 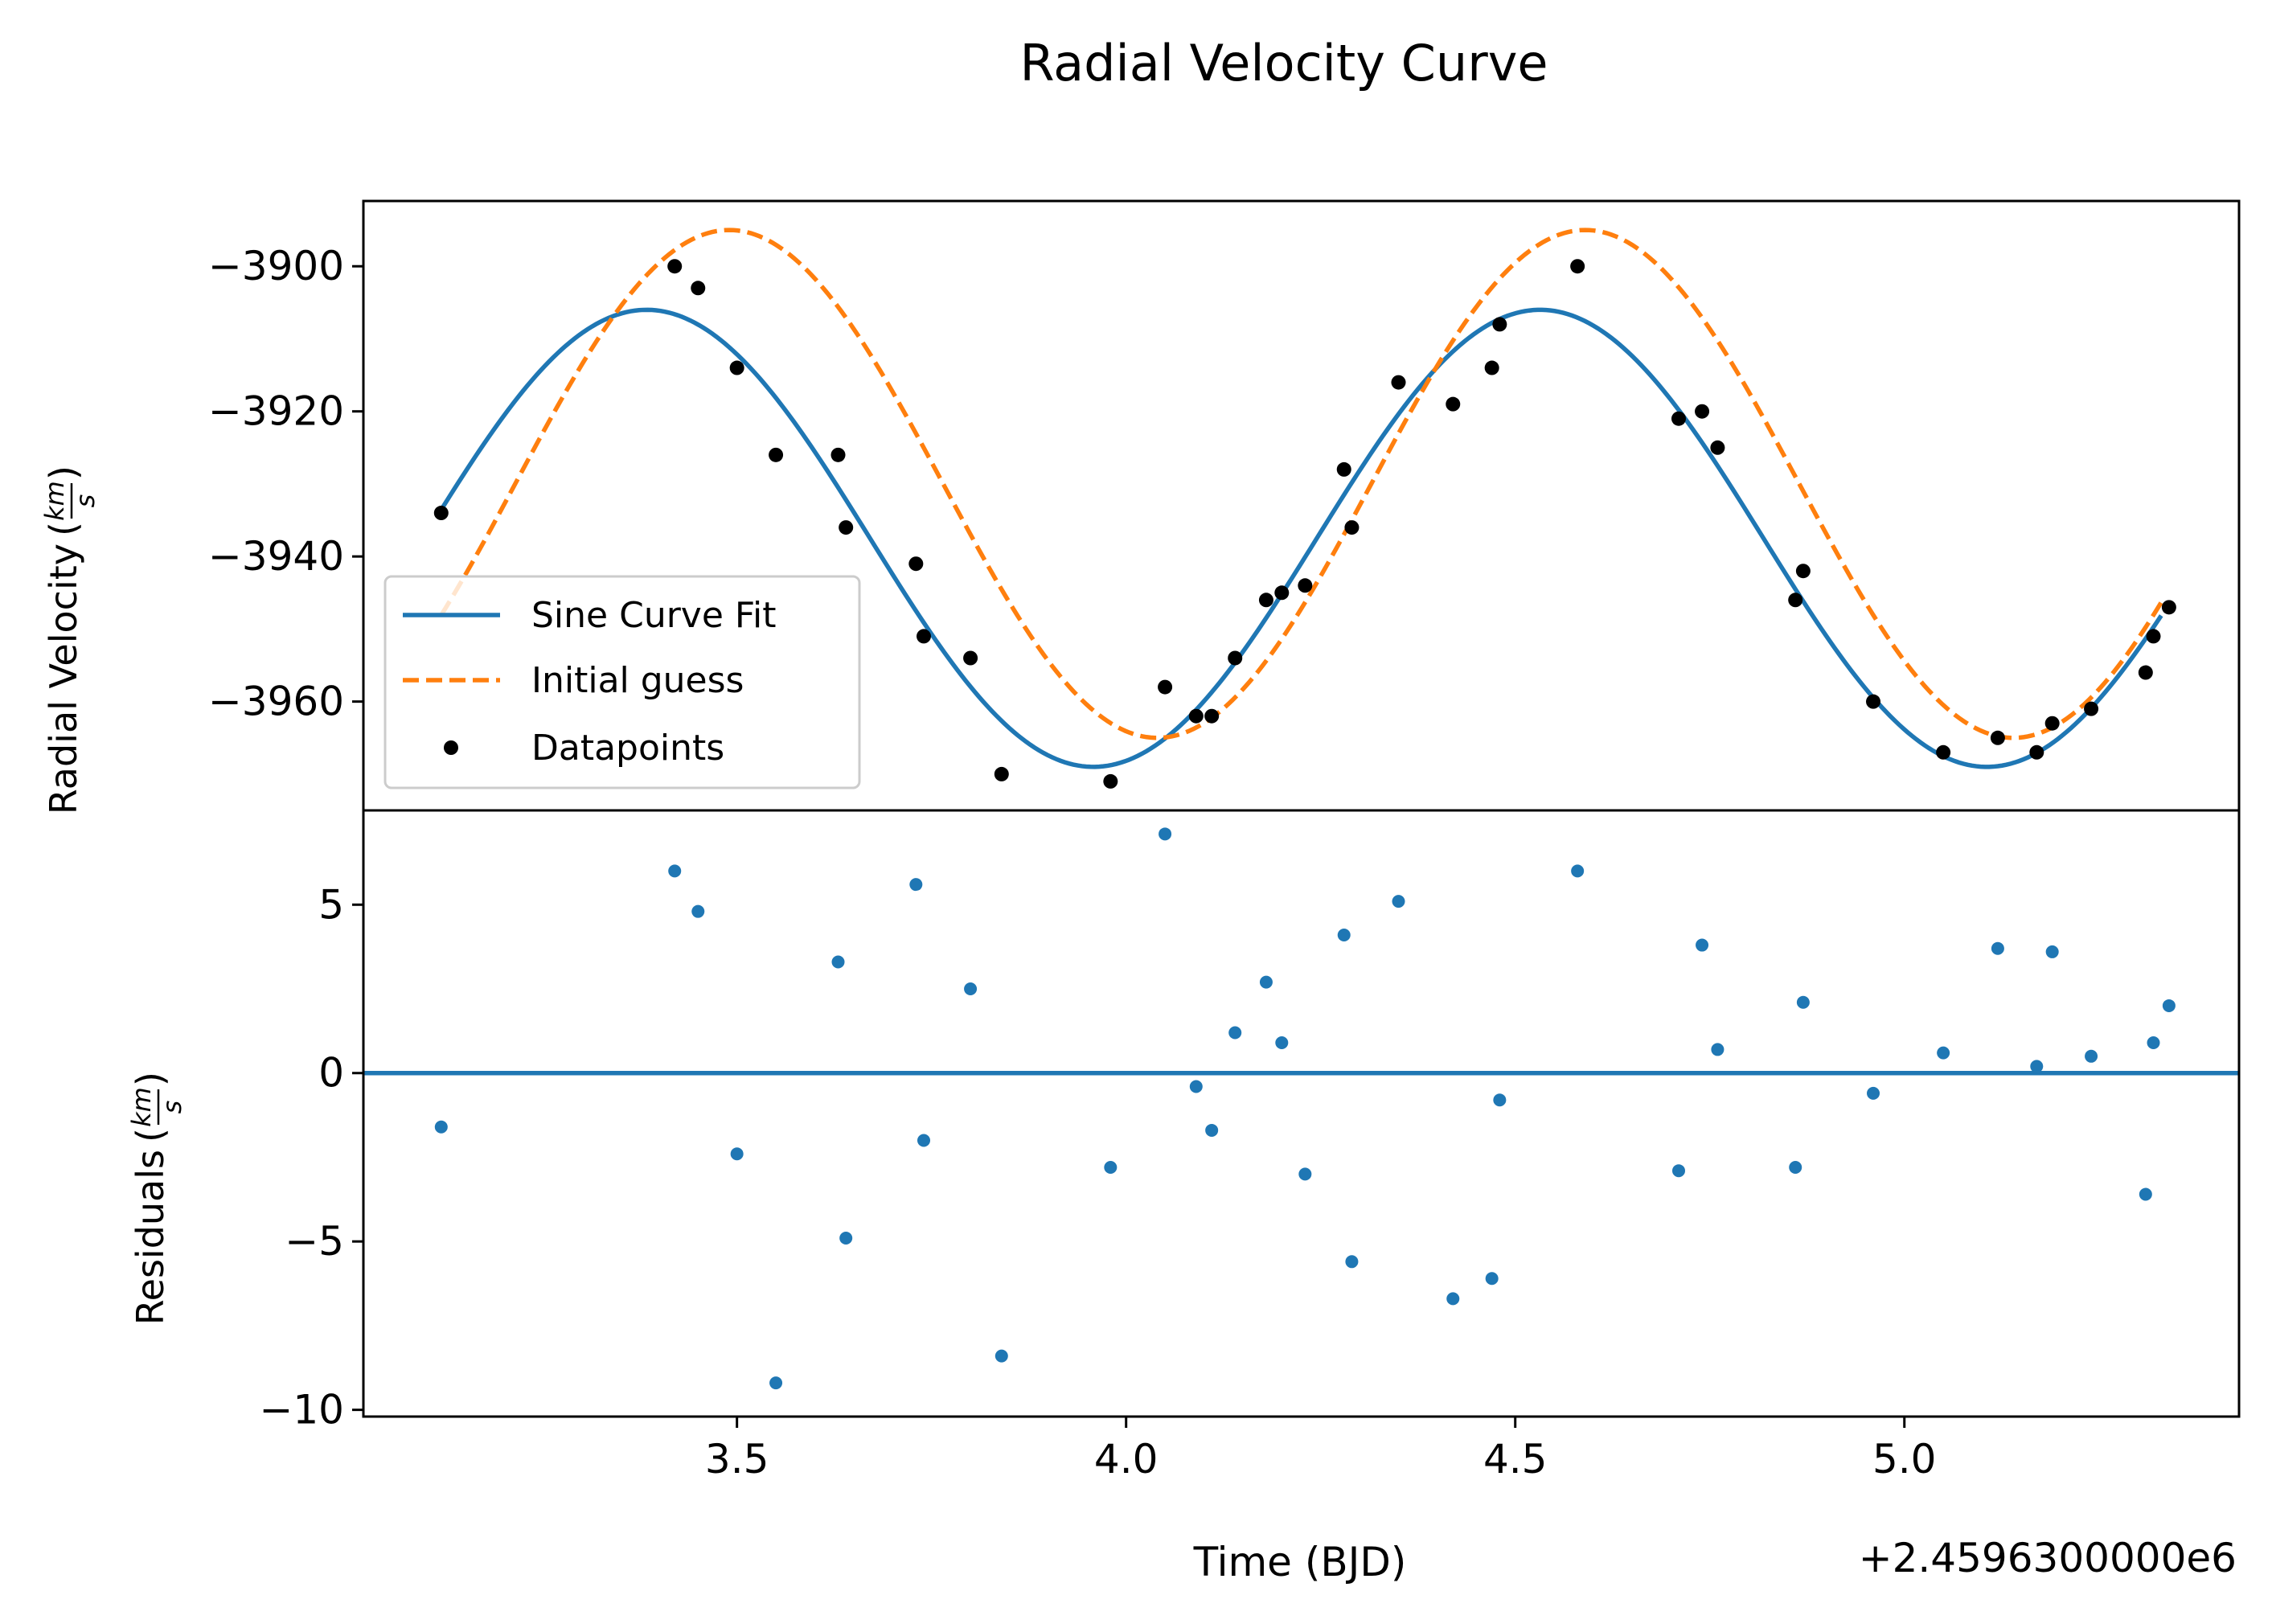 I want to click on legend-swatch-datapoints, so click(x=451, y=748).